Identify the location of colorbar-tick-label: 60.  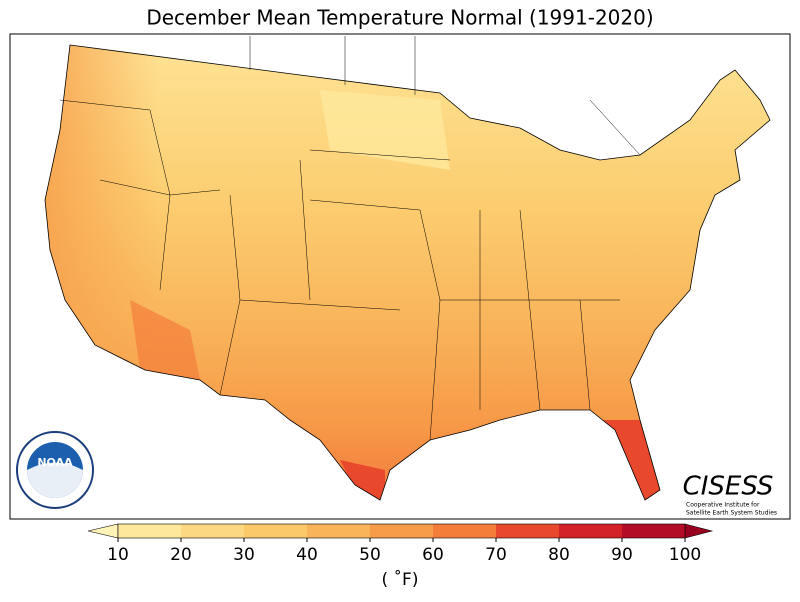
(433, 555).